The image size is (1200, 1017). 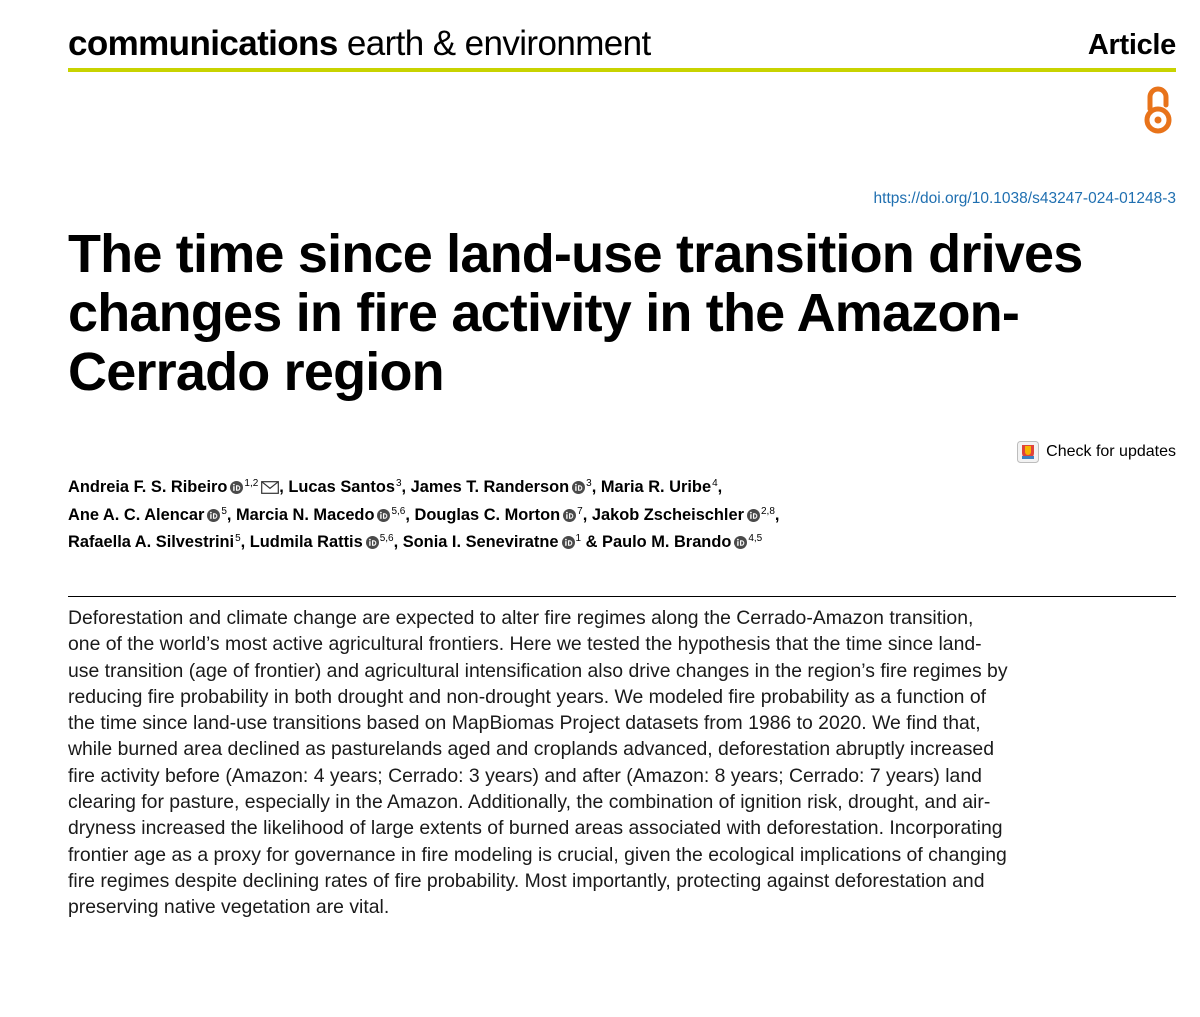 What do you see at coordinates (480, 542) in the screenshot?
I see `author-name: Sonia I. Seneviratne` at bounding box center [480, 542].